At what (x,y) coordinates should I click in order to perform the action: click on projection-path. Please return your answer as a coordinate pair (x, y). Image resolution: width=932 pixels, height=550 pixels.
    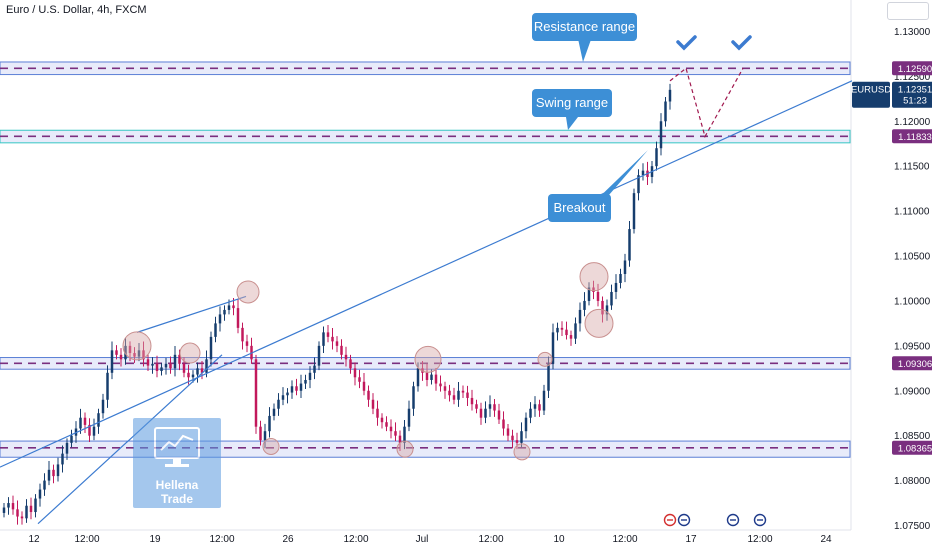
    Looking at the image, I should click on (706, 103).